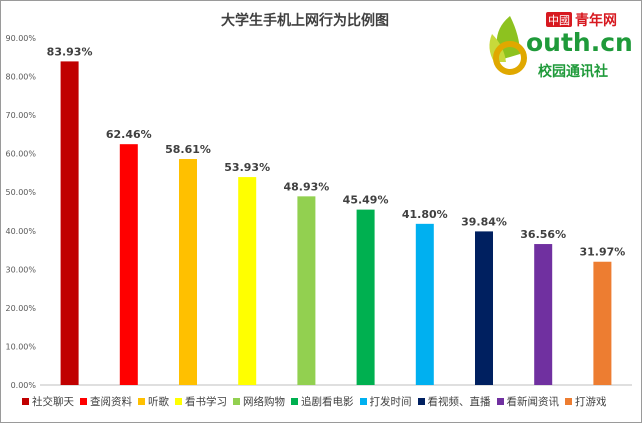 The height and width of the screenshot is (423, 642). I want to click on legend-item: 看书学习, so click(201, 401).